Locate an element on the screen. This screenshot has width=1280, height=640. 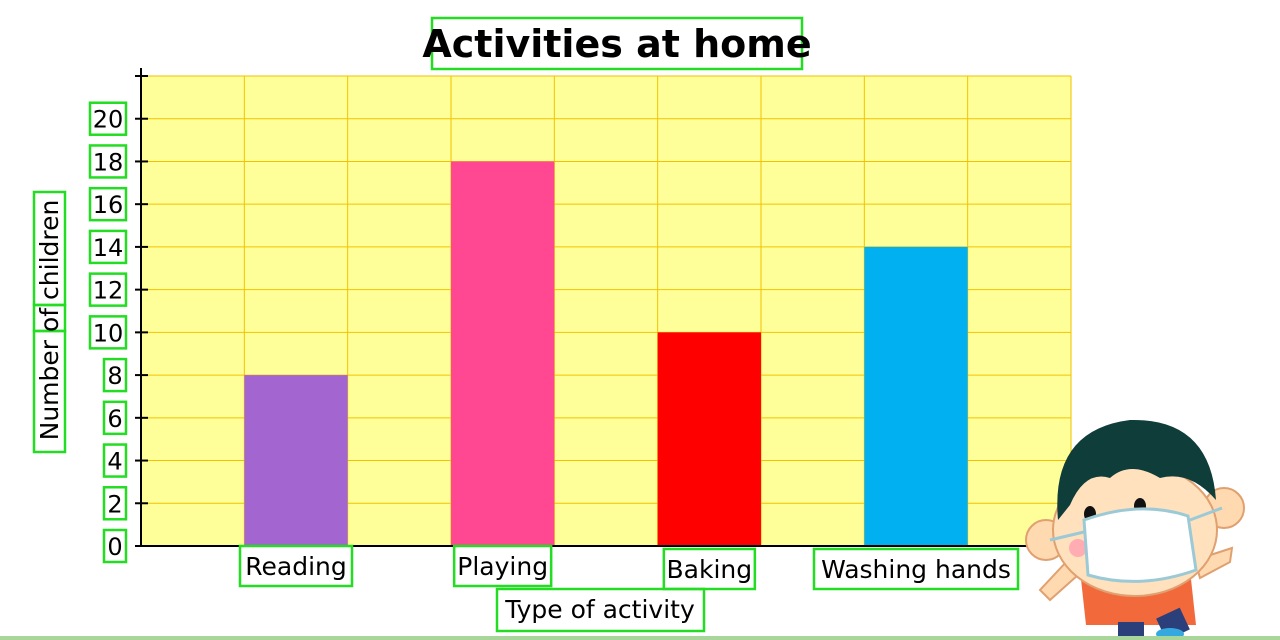
bar-baking is located at coordinates (709, 439).